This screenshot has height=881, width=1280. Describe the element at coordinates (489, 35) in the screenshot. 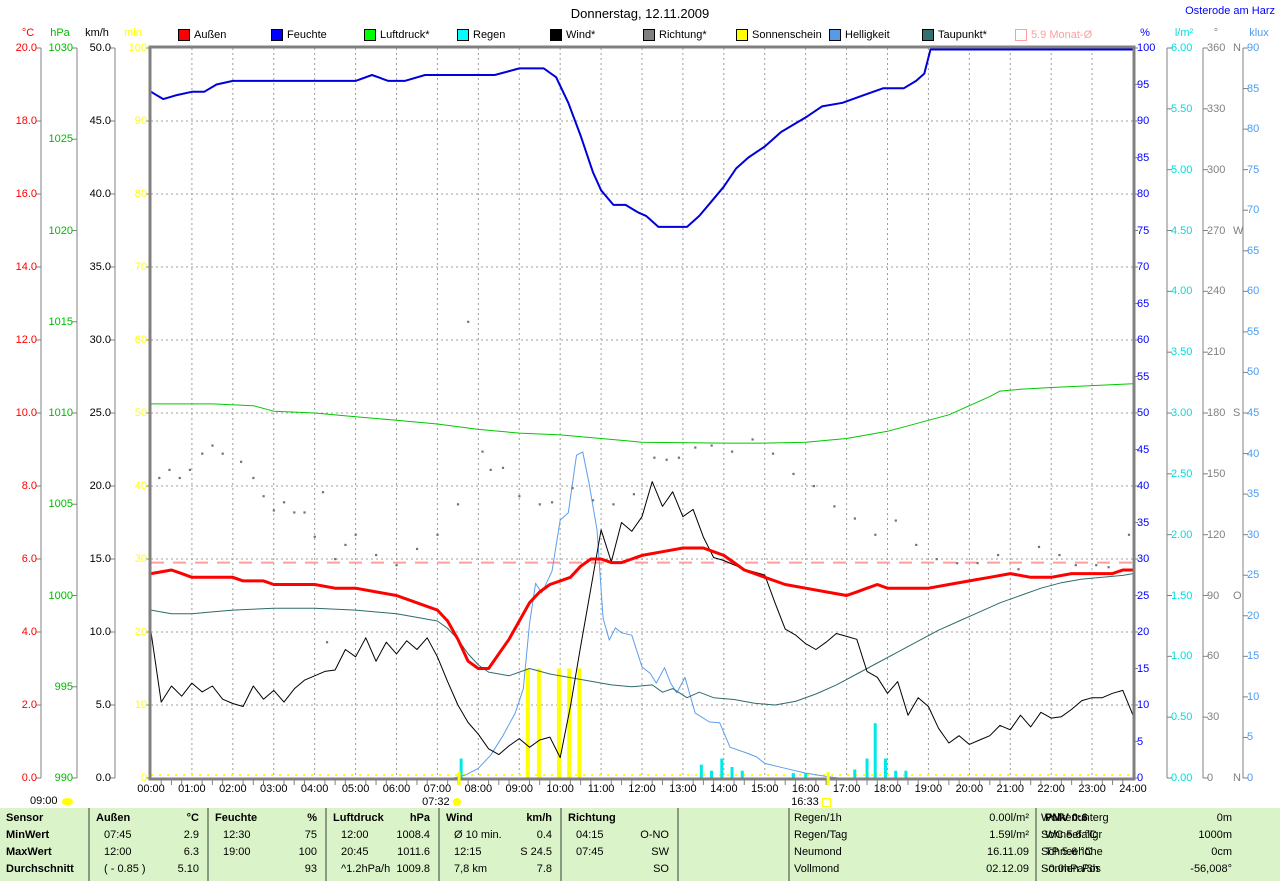

I see `legend-label: Regen` at that location.